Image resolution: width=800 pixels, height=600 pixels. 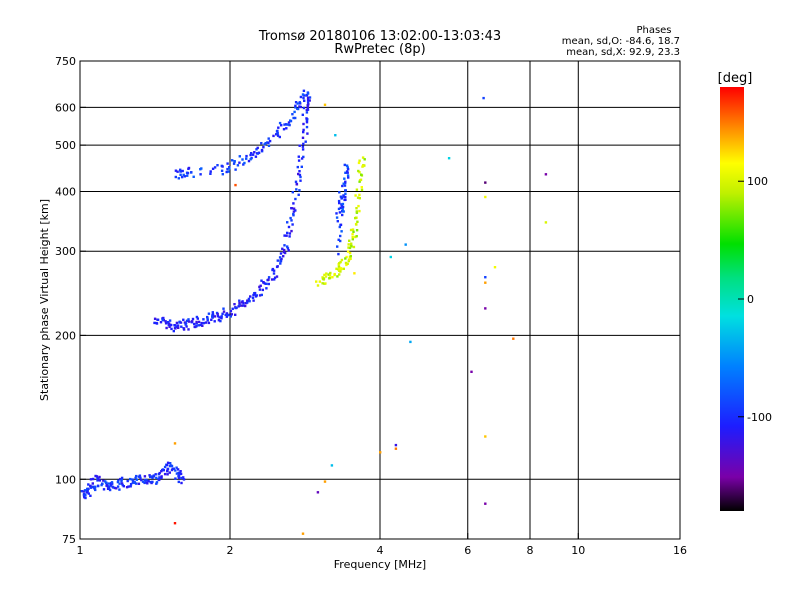 What do you see at coordinates (467, 550) in the screenshot?
I see `x-tick-label: 6` at bounding box center [467, 550].